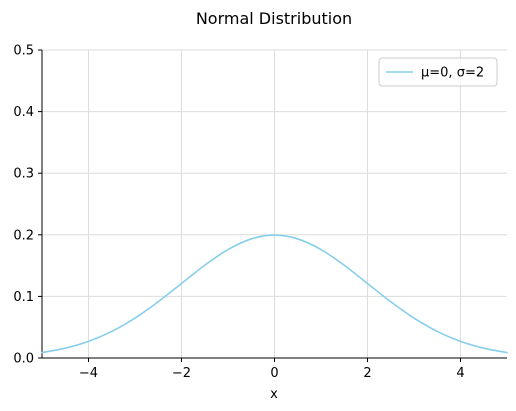 The width and height of the screenshot is (516, 411). What do you see at coordinates (23, 297) in the screenshot?
I see `y-tick-label: 0.1` at bounding box center [23, 297].